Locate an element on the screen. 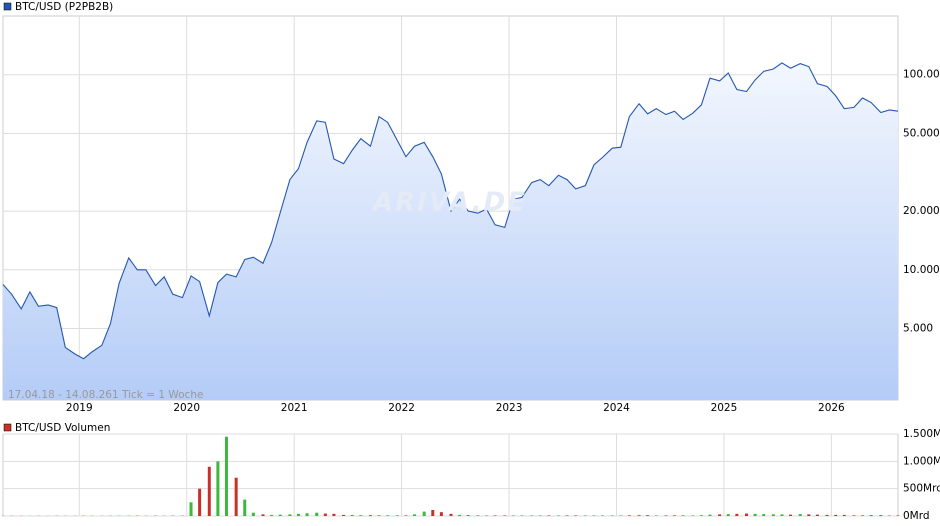 This screenshot has width=940, height=526. watermark: ARIVA.DE is located at coordinates (449, 203).